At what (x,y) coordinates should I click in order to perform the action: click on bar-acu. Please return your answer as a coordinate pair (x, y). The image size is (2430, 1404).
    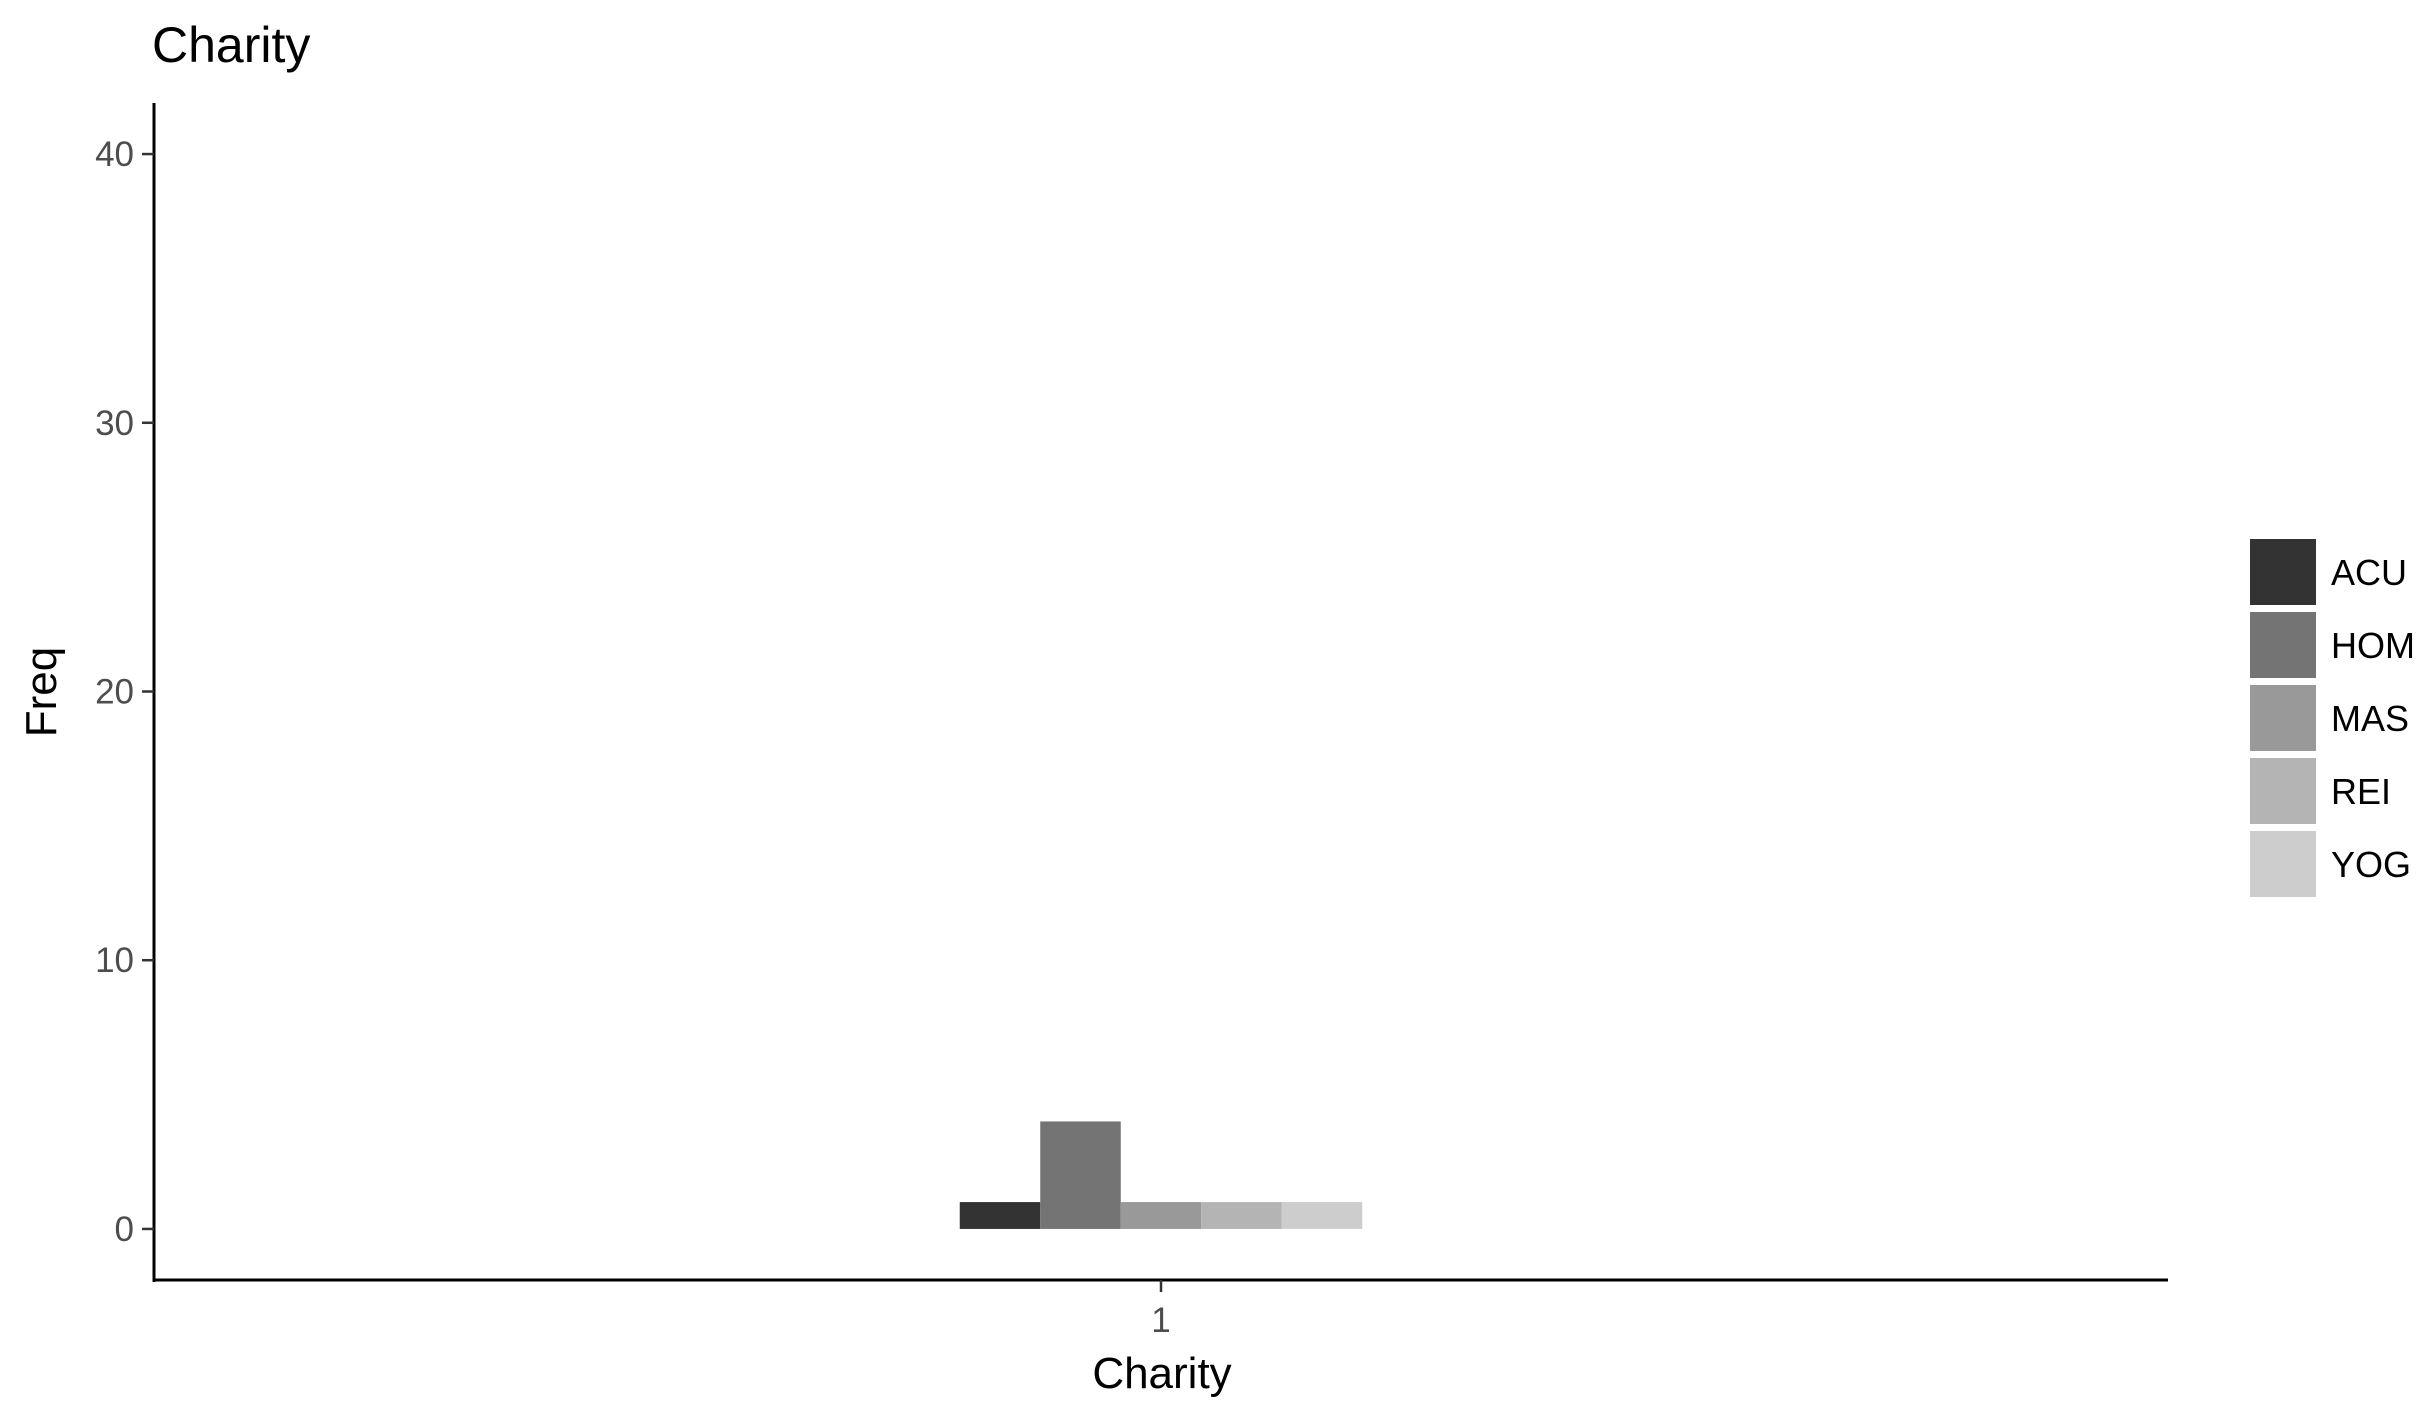
    Looking at the image, I should click on (1000, 1215).